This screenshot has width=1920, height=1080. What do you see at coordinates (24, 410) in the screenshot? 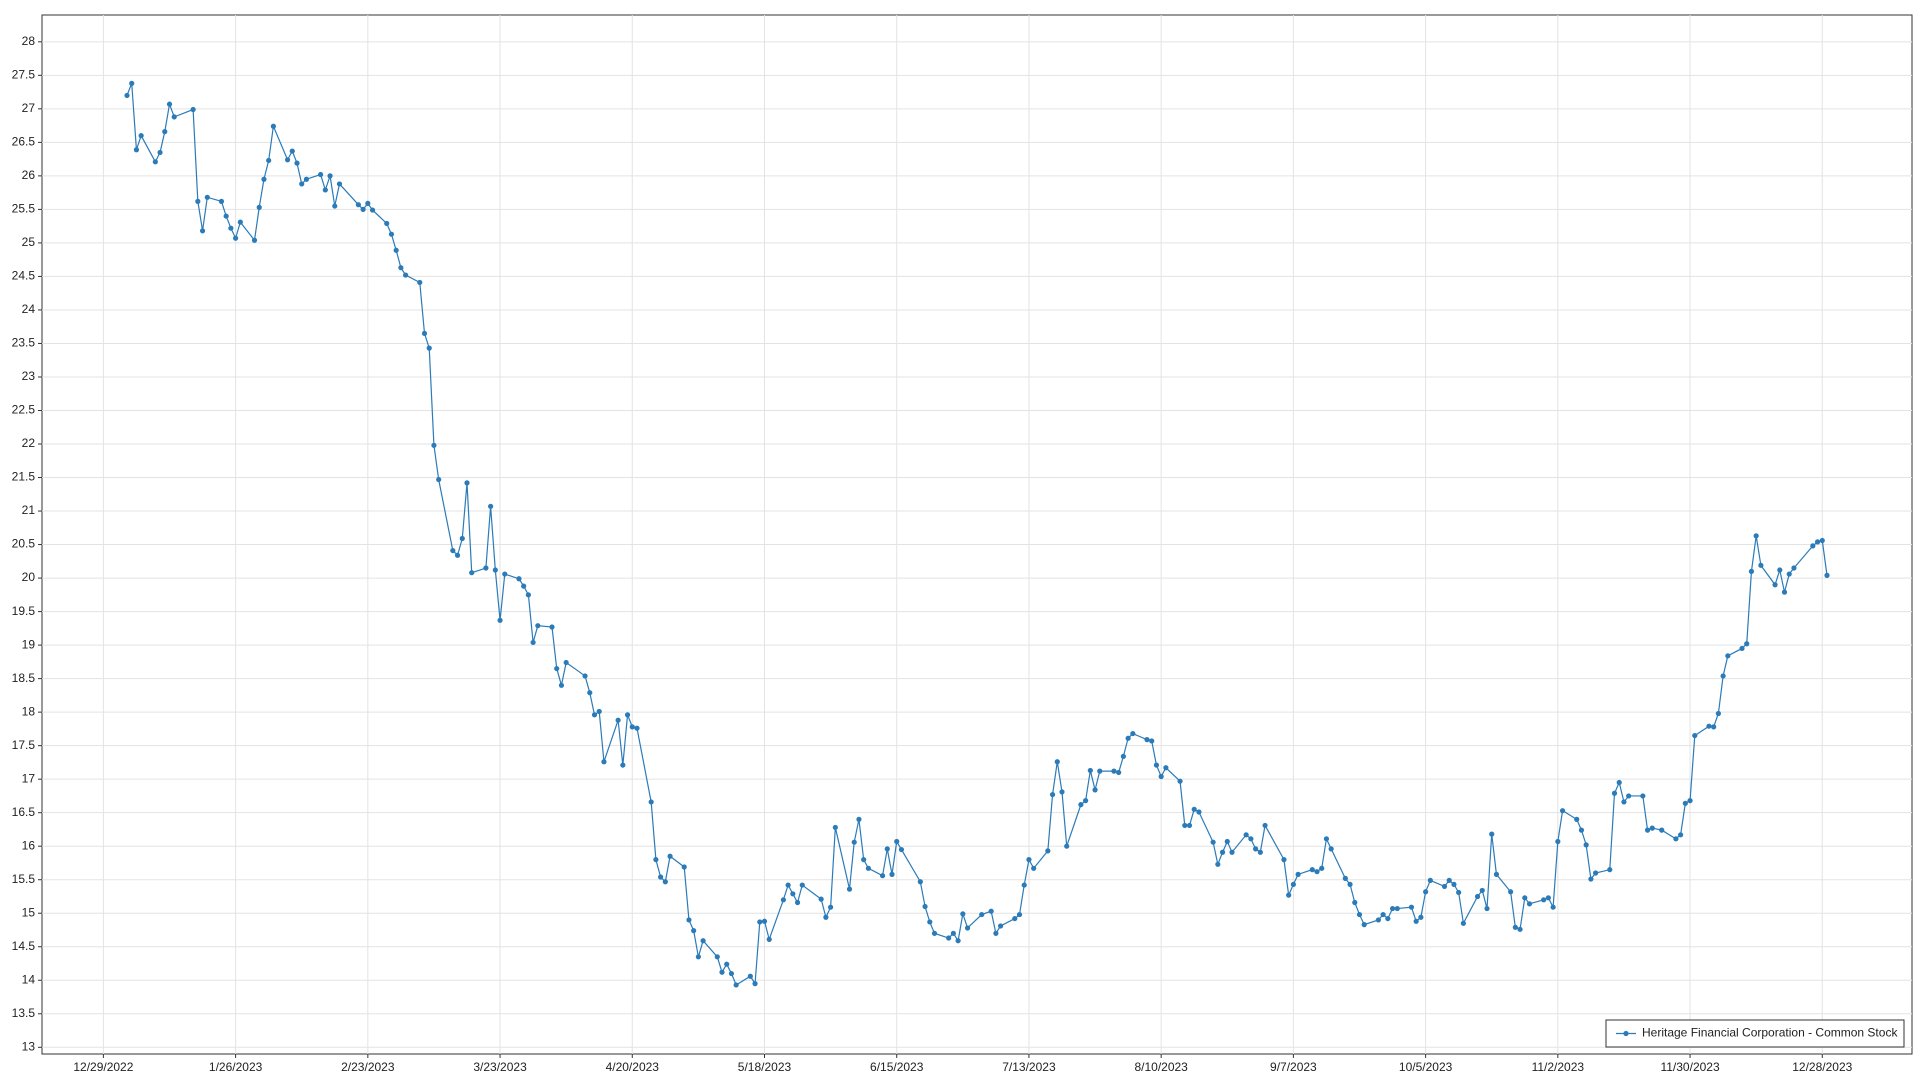
I see `y-tick-label: 22.5` at bounding box center [24, 410].